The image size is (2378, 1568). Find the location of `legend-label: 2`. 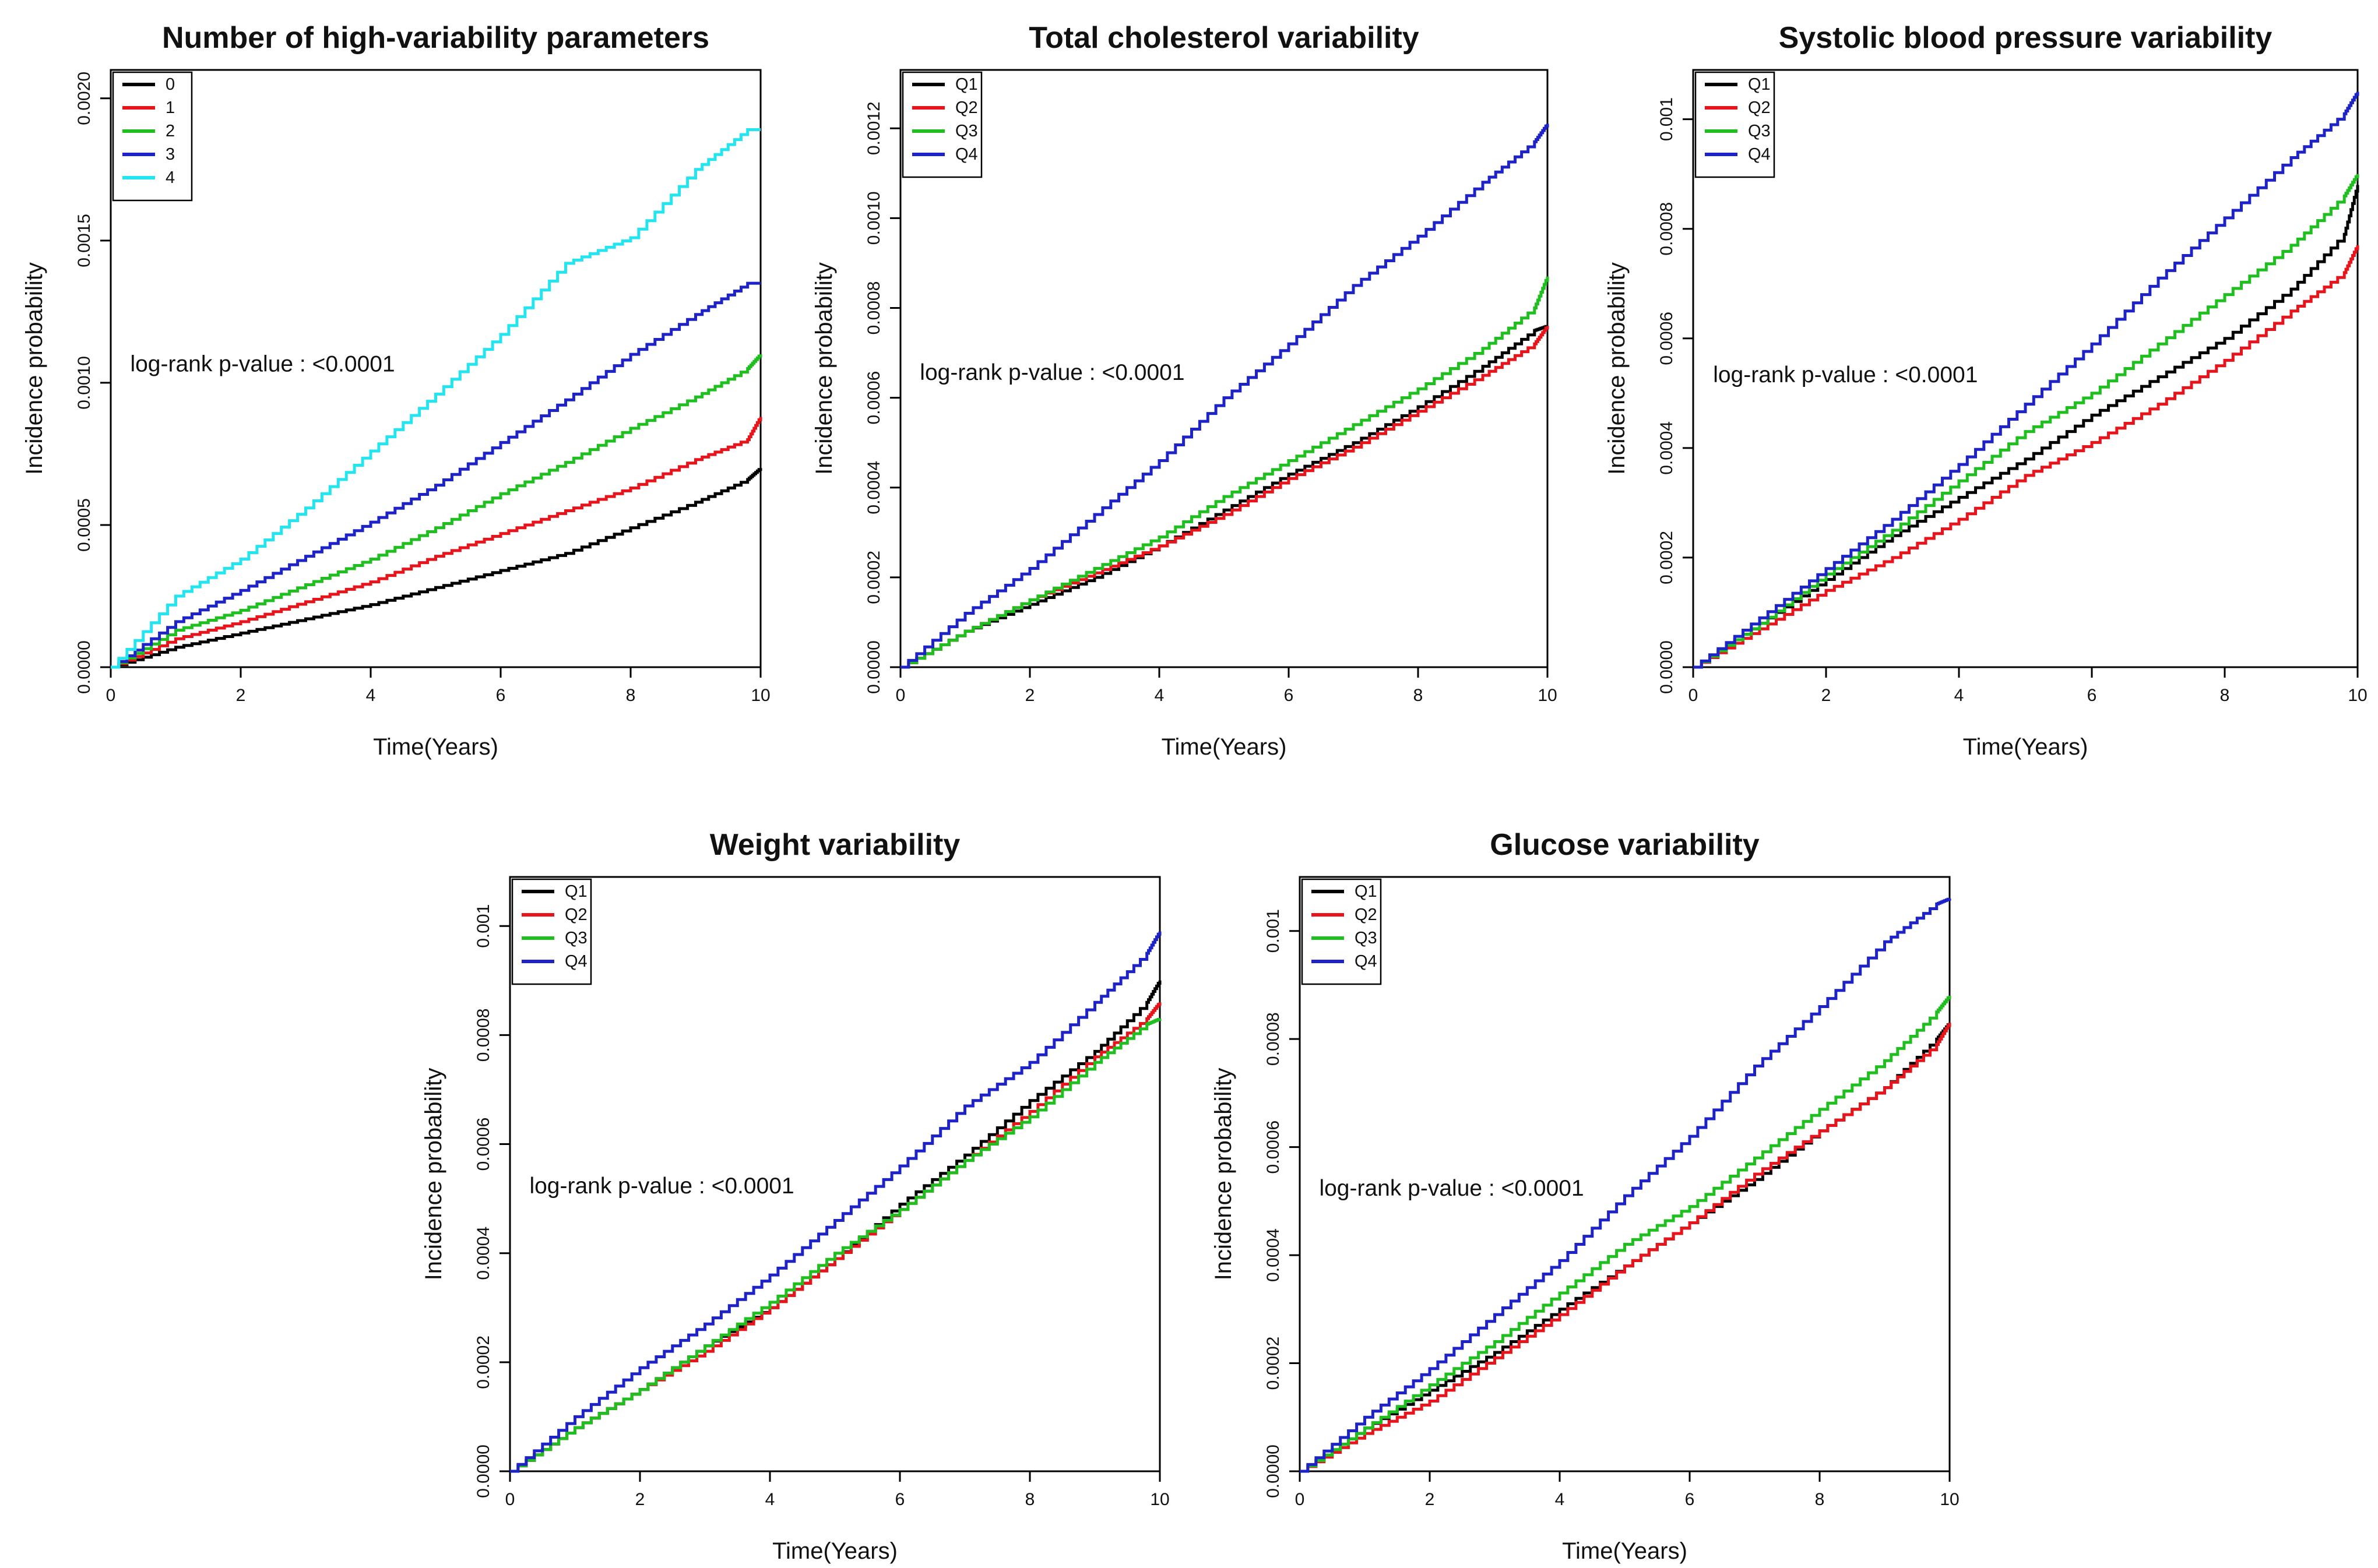

legend-label: 2 is located at coordinates (171, 131).